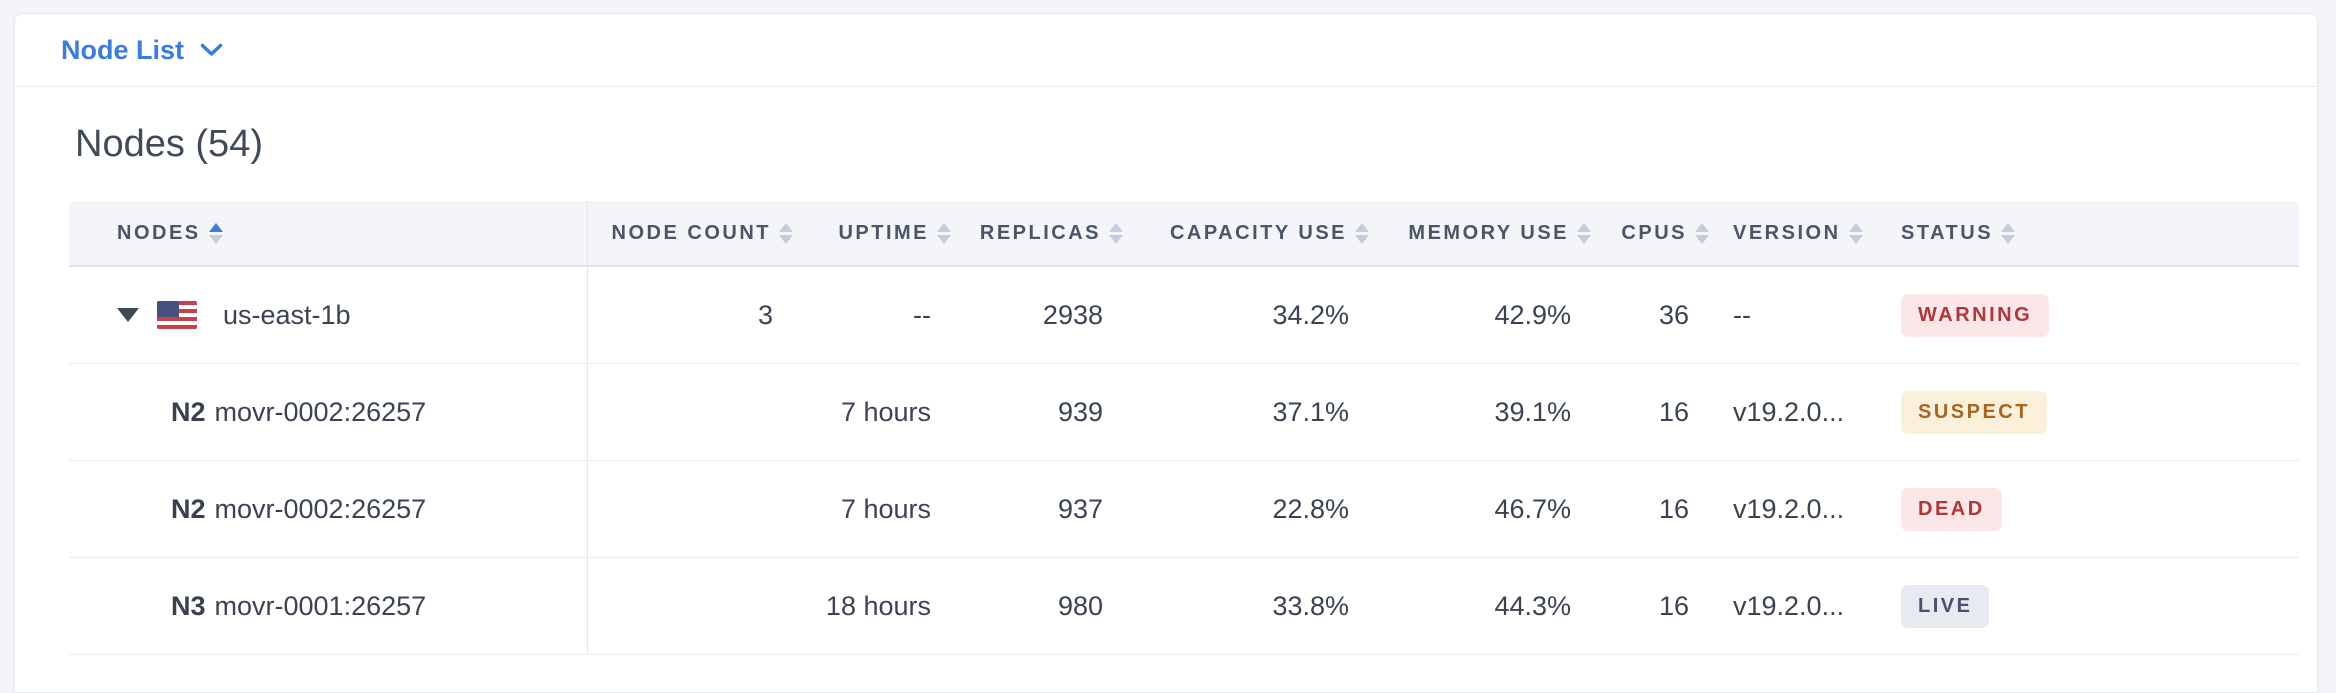 This screenshot has width=2336, height=693. I want to click on column-label: UPTIME, so click(883, 232).